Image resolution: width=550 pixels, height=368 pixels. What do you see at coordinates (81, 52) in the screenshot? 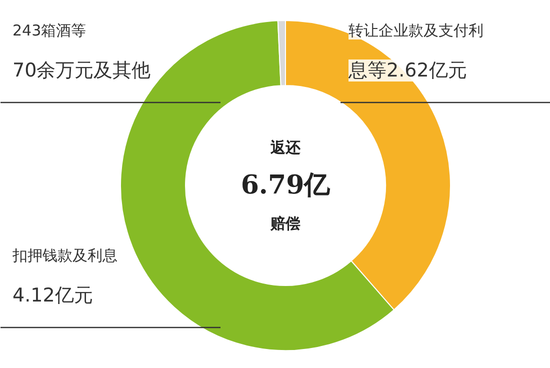
I see `category-label: 243箱酒等70余万元及其他` at bounding box center [81, 52].